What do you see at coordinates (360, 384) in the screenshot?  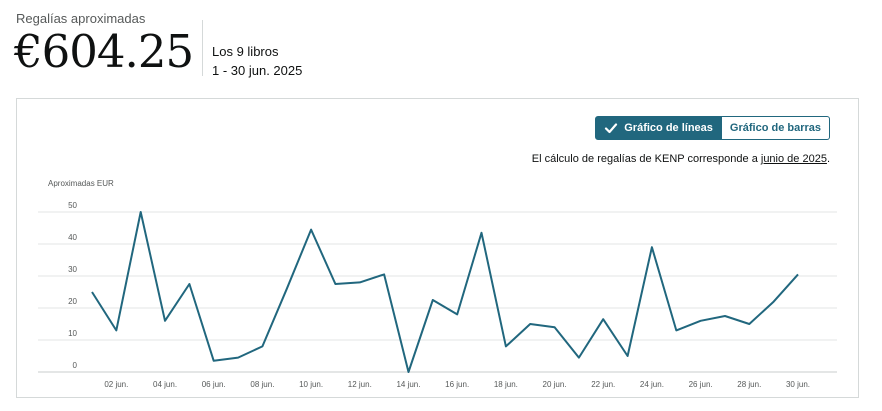 I see `x-tick-label: 12 jun.` at bounding box center [360, 384].